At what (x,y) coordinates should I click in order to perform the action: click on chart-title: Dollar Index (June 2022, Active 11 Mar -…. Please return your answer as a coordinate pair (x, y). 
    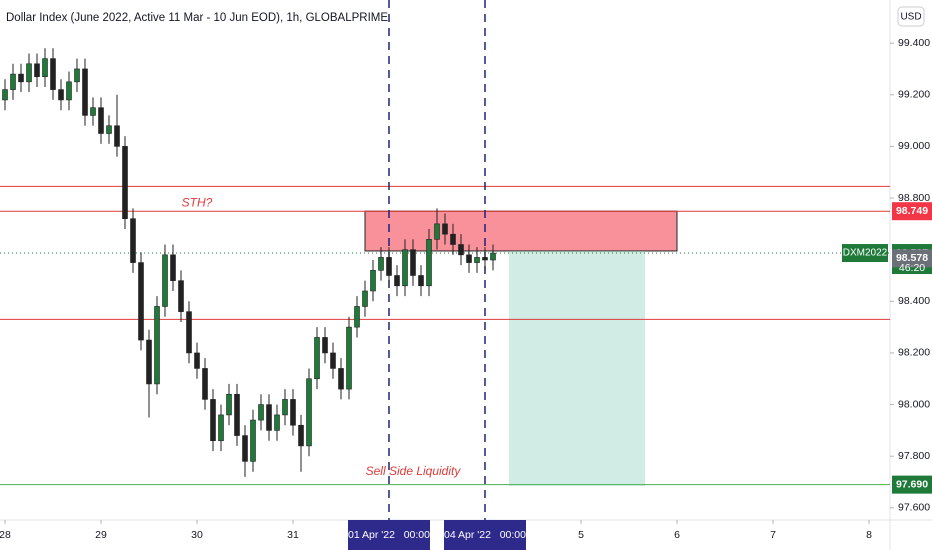
    Looking at the image, I should click on (197, 18).